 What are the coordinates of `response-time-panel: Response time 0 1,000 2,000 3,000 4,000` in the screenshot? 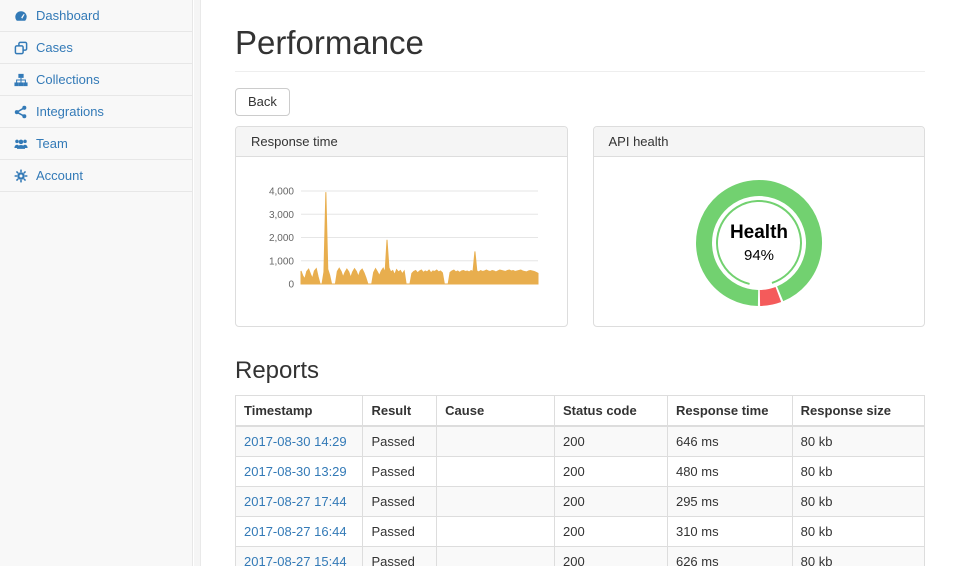 It's located at (401, 226).